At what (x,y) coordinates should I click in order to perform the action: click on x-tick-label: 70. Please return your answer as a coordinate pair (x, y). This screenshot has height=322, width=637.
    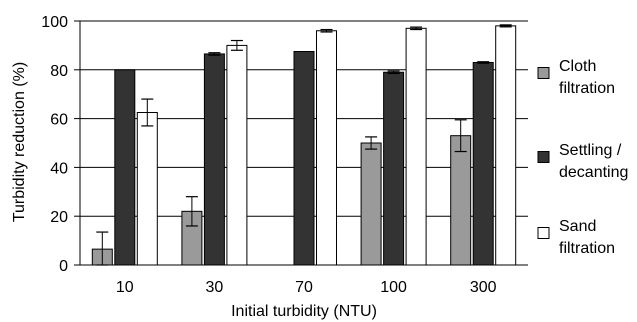
    Looking at the image, I should click on (304, 287).